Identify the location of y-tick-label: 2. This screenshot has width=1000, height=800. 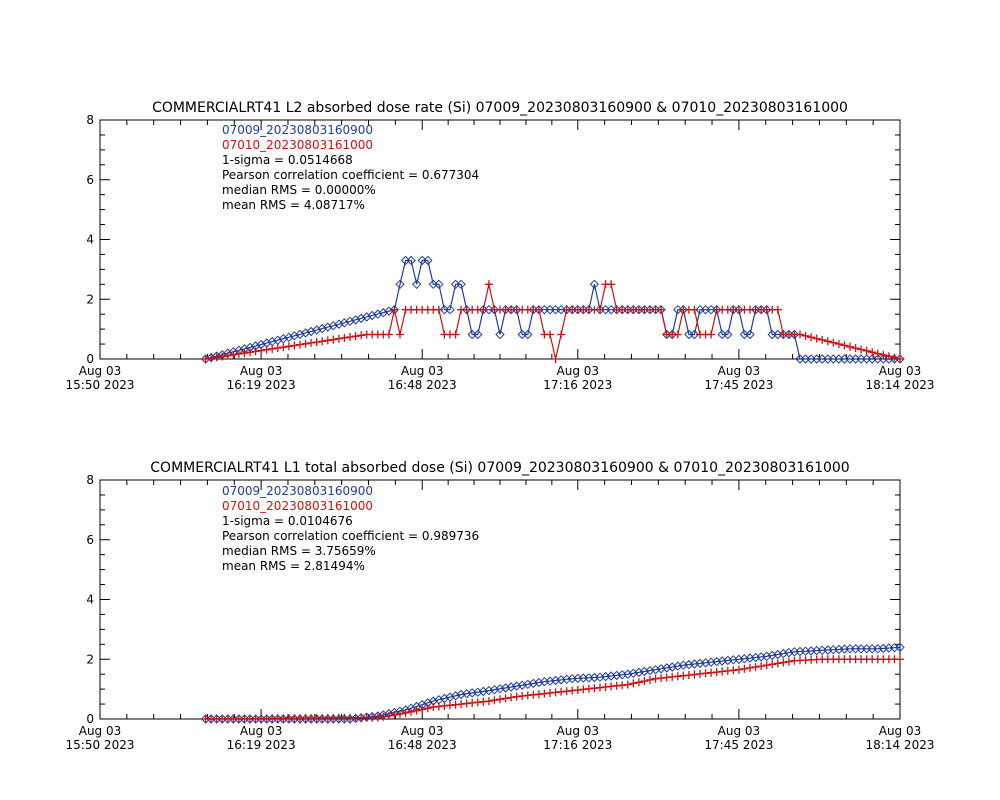
(90, 659).